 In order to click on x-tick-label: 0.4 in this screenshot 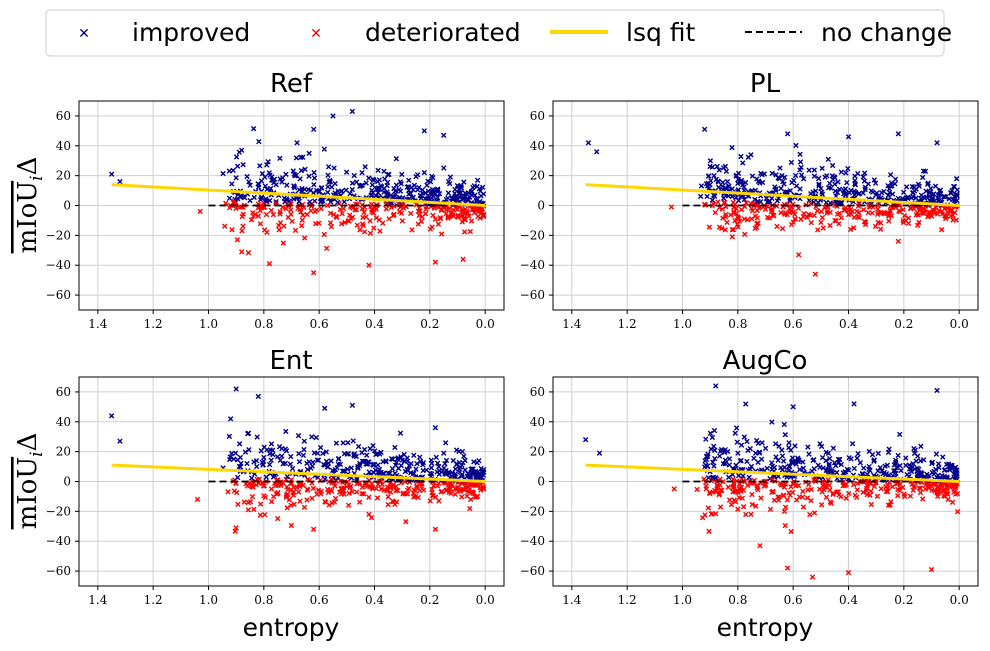, I will do `click(848, 324)`.